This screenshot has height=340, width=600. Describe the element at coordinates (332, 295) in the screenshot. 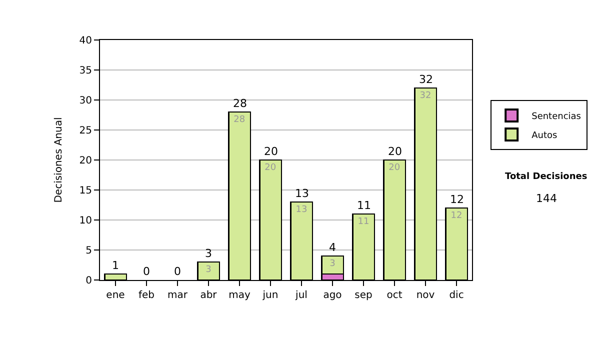

I see `x-tick-label: ago` at that location.